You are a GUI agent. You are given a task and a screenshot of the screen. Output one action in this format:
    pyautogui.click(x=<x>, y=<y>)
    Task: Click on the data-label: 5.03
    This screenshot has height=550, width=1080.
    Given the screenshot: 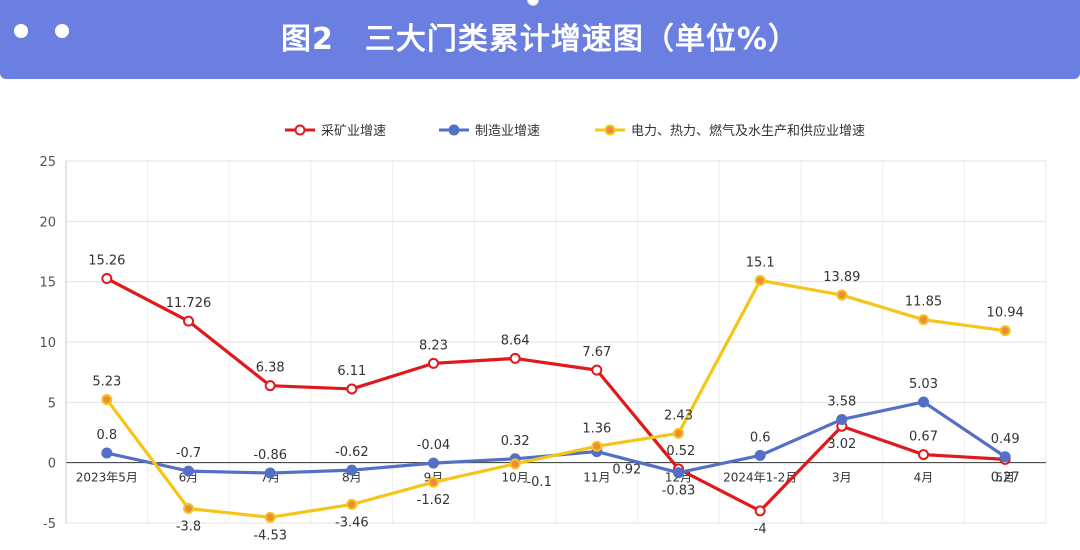 What is the action you would take?
    pyautogui.click(x=923, y=384)
    